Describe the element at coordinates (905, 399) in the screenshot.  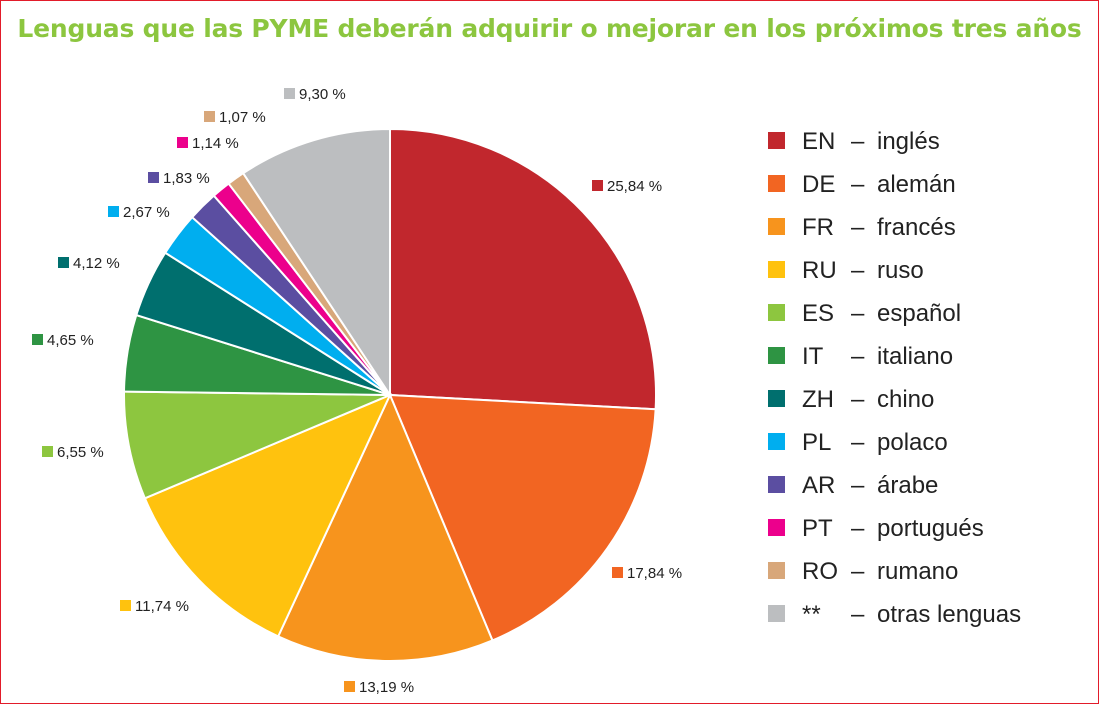
I see `legend-name: chino` at that location.